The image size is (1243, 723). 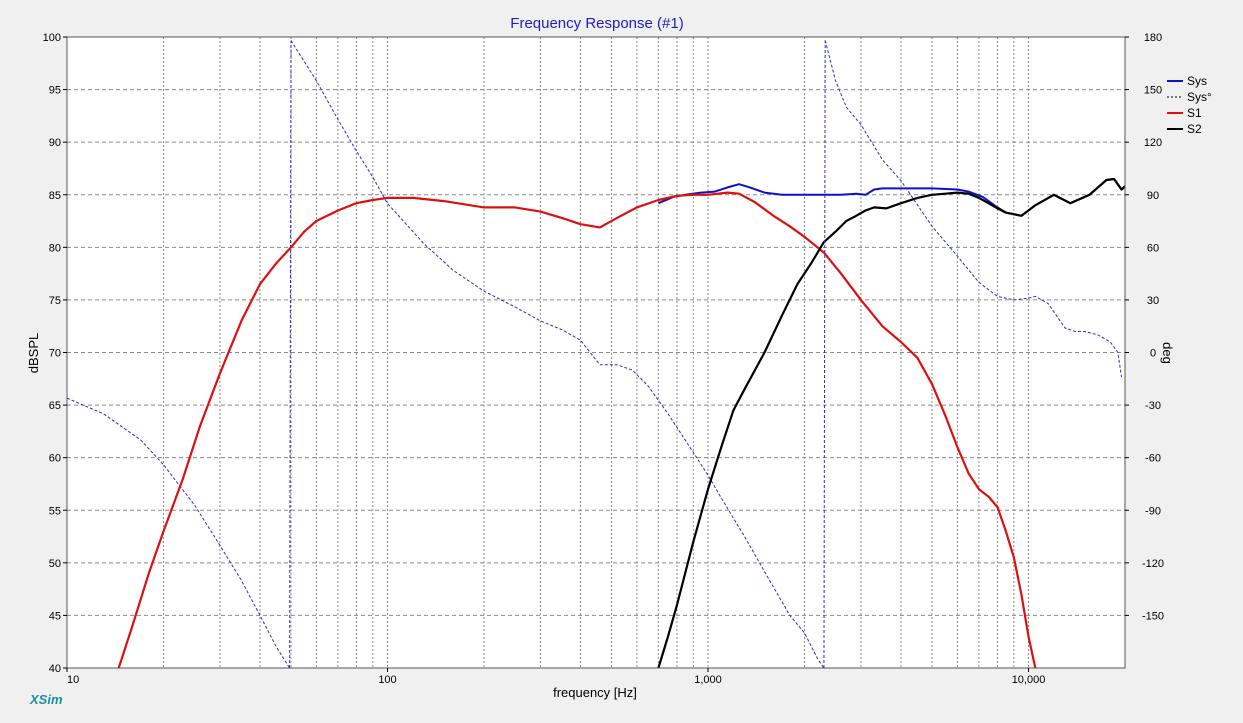 I want to click on y2-tick-label: -30, so click(x=1153, y=406).